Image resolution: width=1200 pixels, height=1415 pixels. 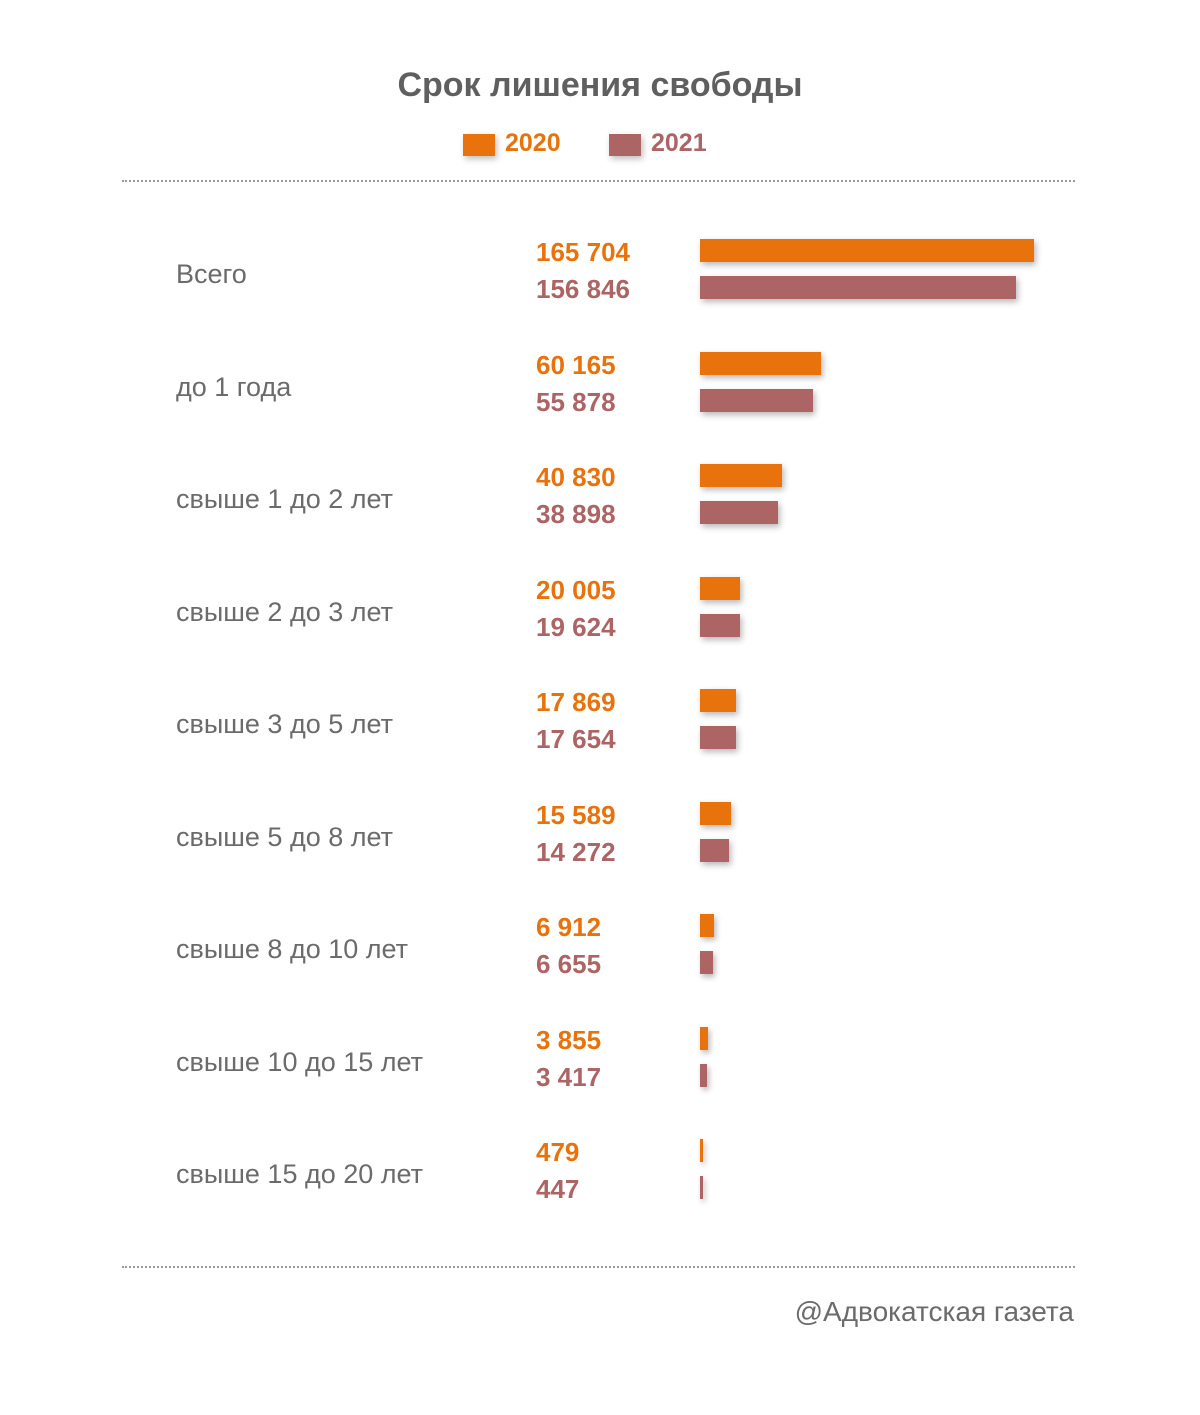 I want to click on category-label: свыше 3 до 5 лет, so click(x=284, y=724).